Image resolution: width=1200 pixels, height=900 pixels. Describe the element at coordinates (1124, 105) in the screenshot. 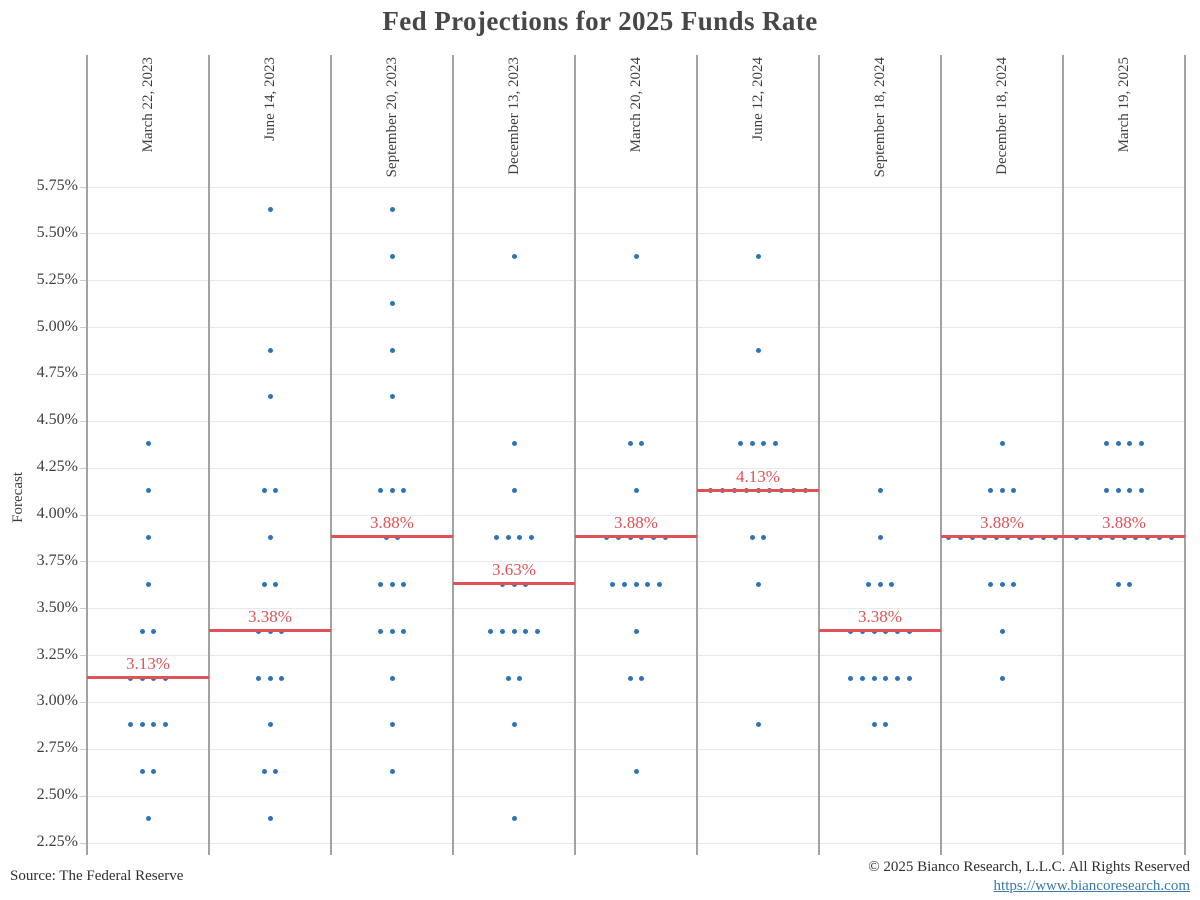

I see `meeting-date-label: March 19, 2025` at that location.